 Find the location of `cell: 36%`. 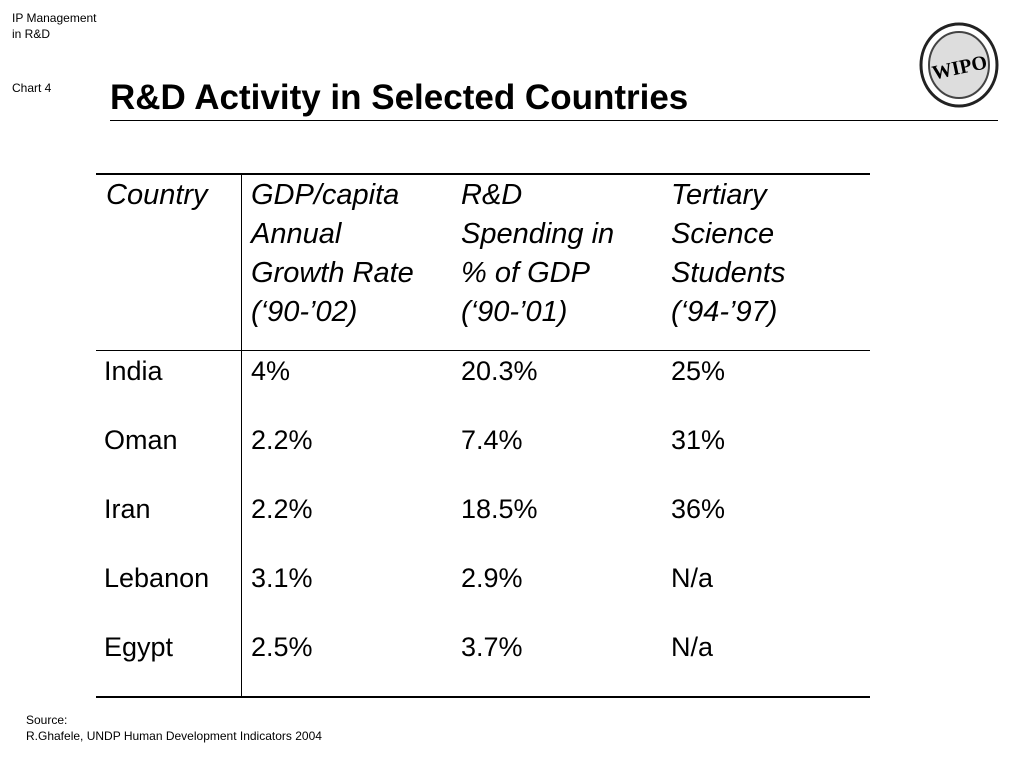

cell: 36% is located at coordinates (698, 509).